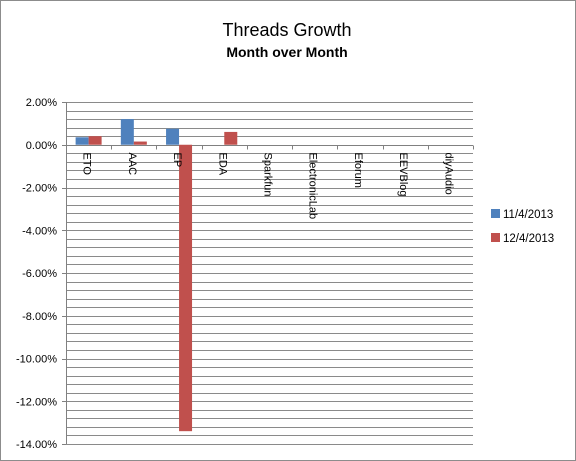  I want to click on category-label: ElectronicLab, so click(313, 186).